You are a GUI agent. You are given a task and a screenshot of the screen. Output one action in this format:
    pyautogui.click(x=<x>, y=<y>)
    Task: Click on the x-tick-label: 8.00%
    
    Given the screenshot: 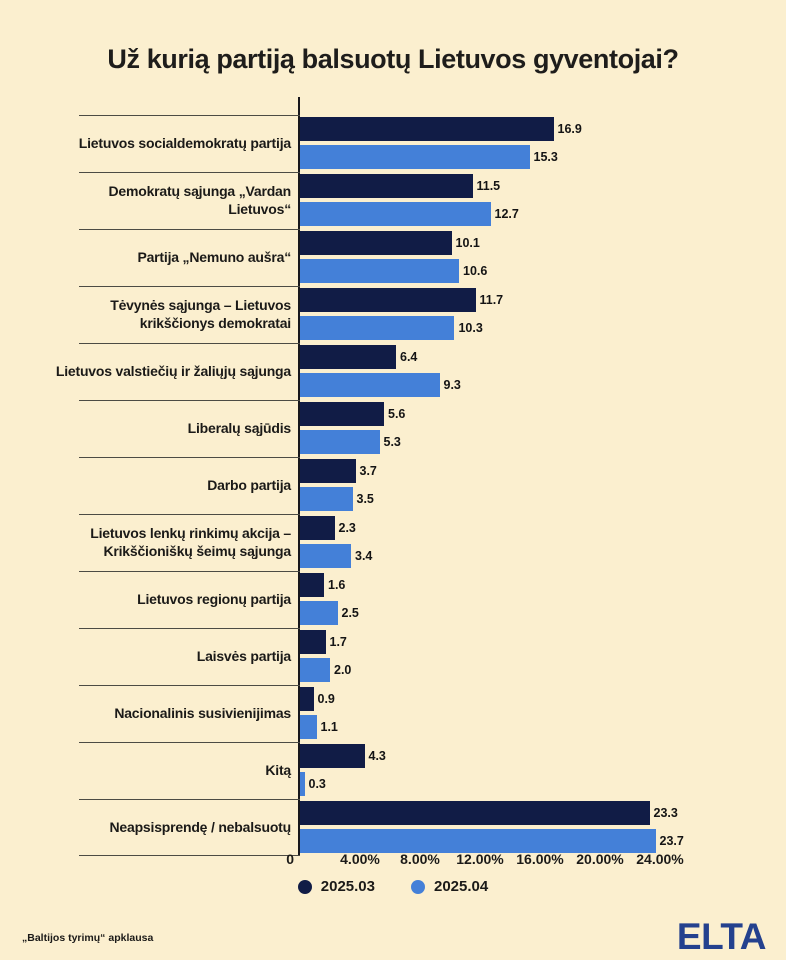 What is the action you would take?
    pyautogui.click(x=420, y=859)
    